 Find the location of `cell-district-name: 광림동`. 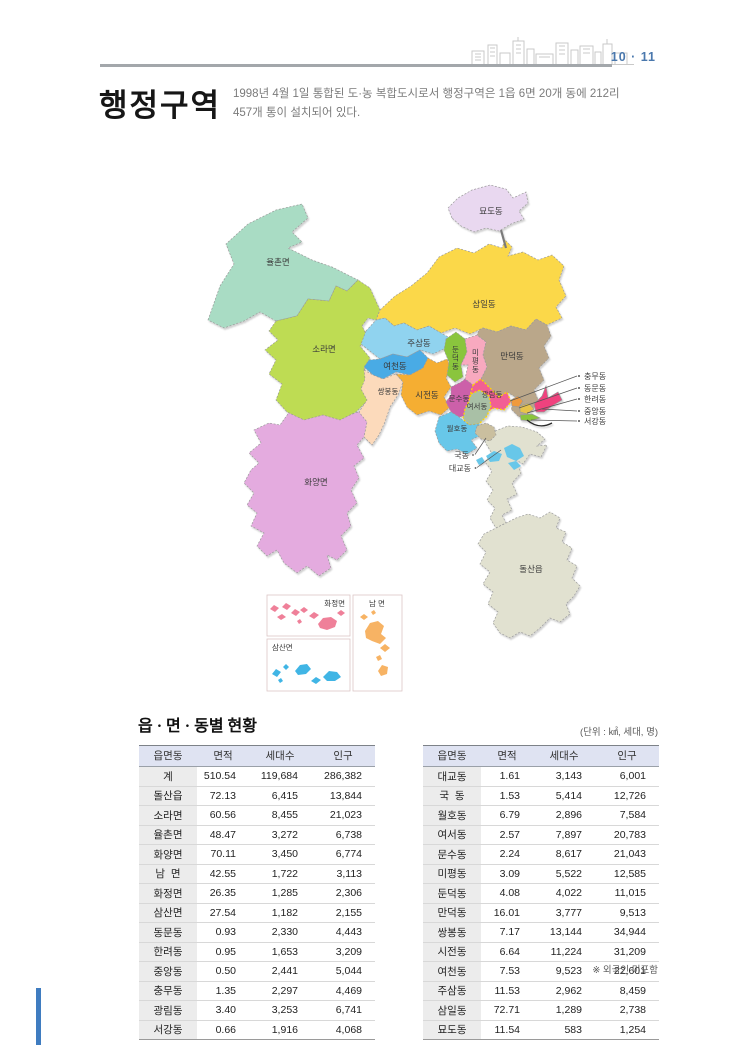

cell-district-name: 광림동 is located at coordinates (168, 1010).